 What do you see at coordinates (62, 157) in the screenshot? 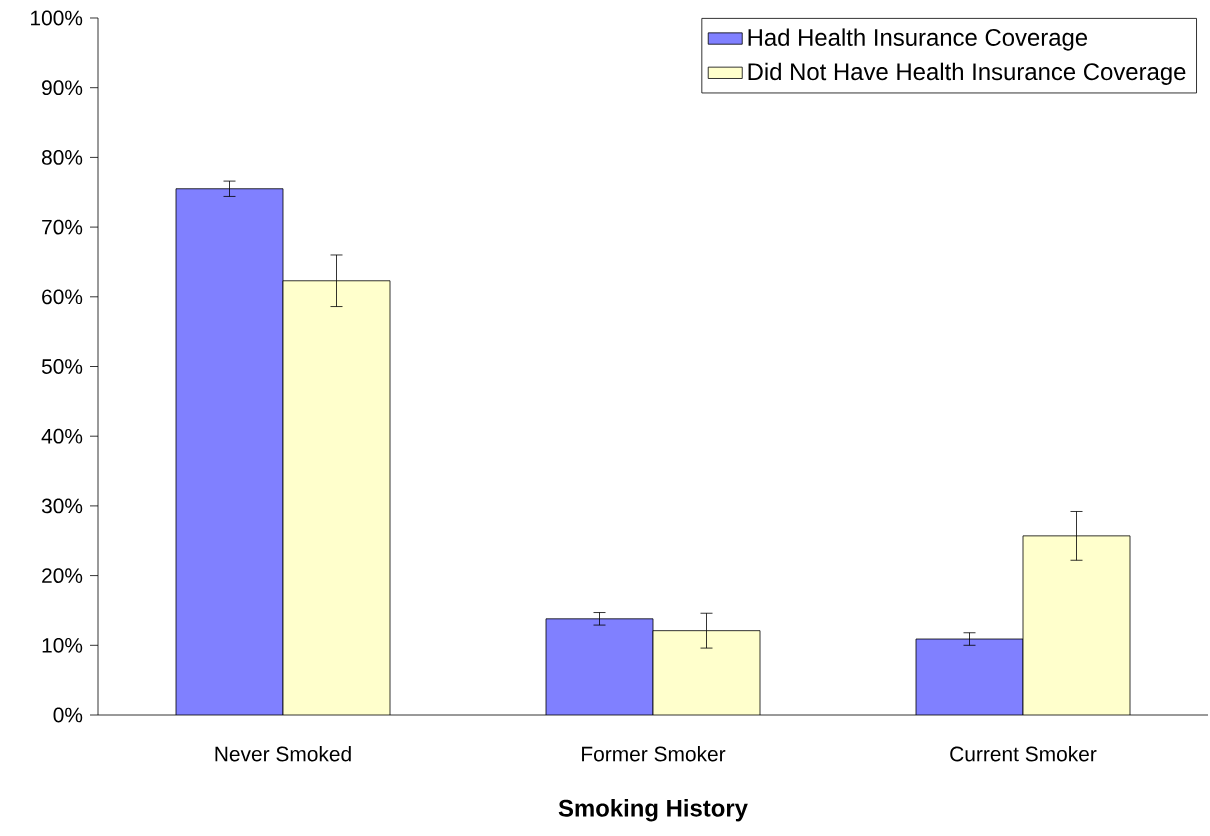
I see `y-tick-label: 80%` at bounding box center [62, 157].